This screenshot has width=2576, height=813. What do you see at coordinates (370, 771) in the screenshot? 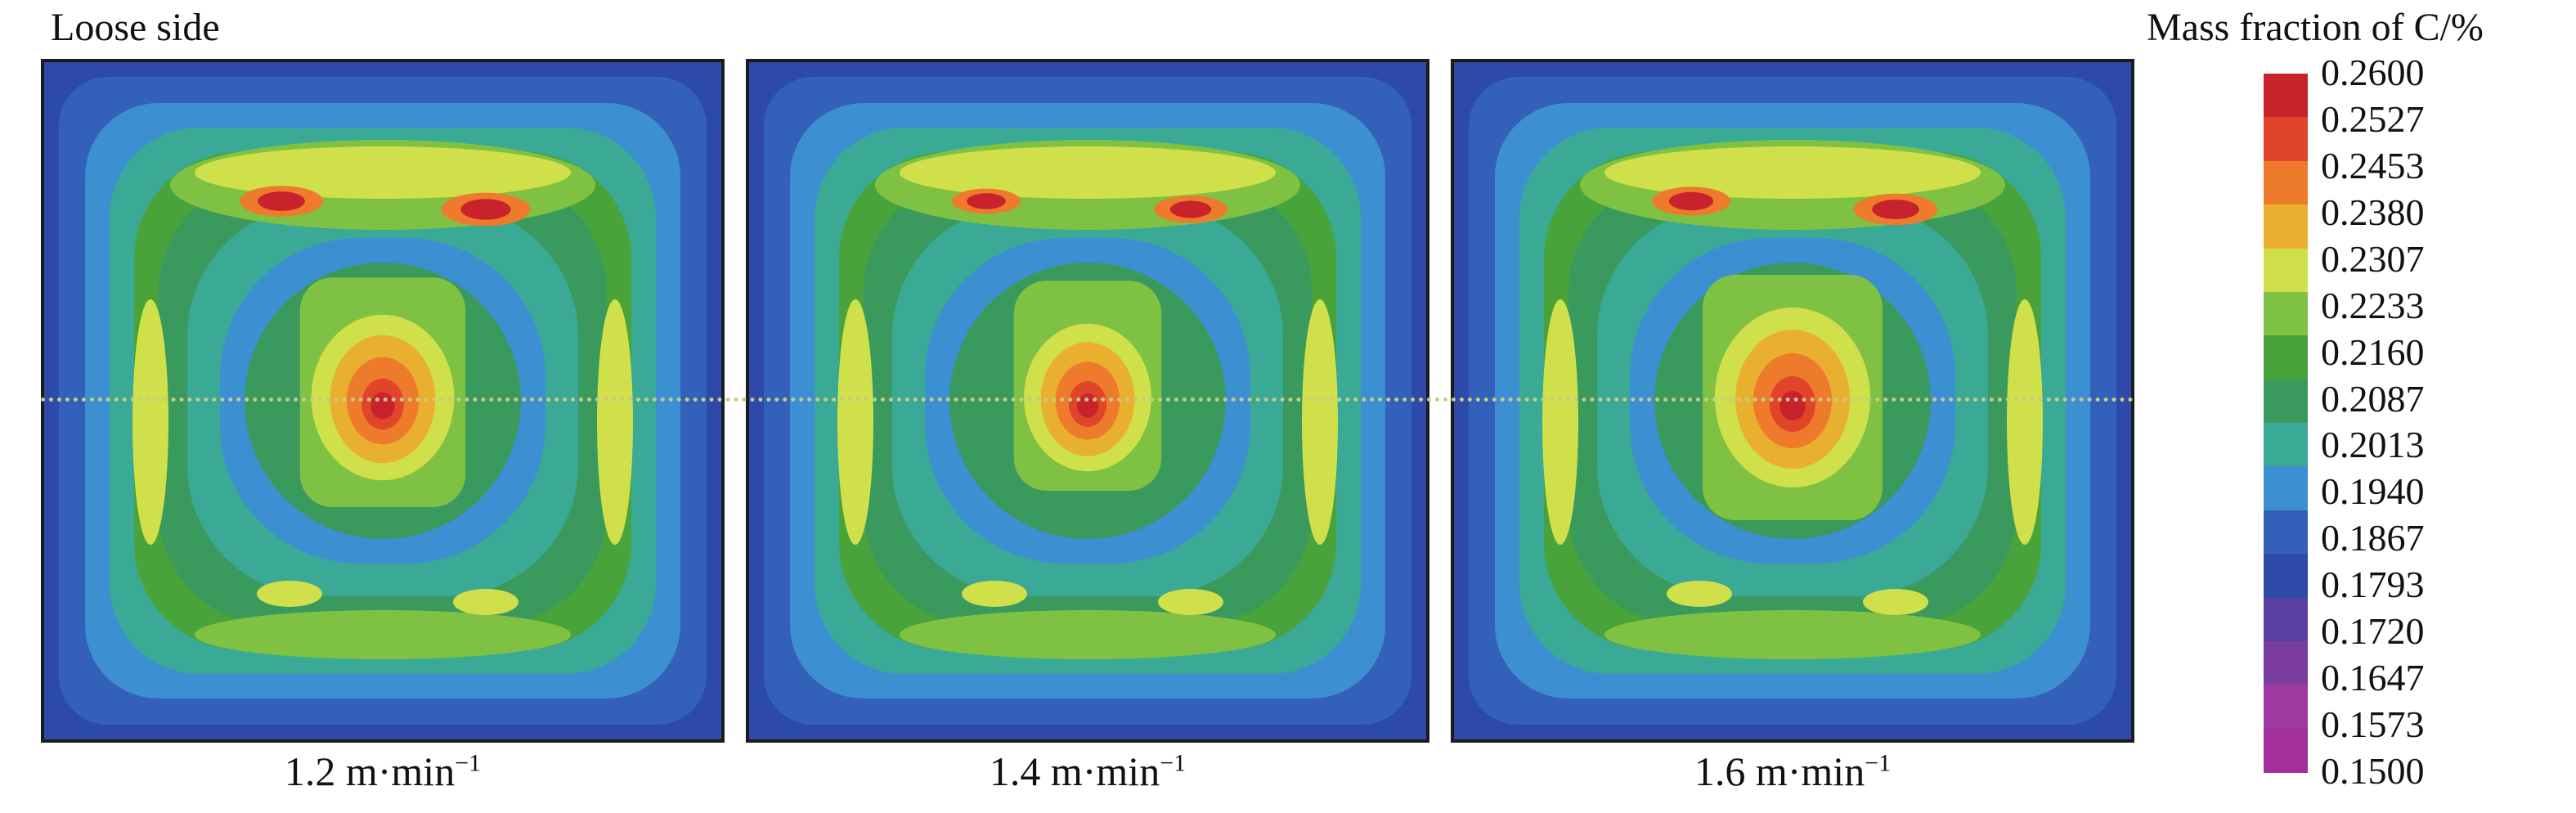
I see `caption-value: 1.2 m·min` at bounding box center [370, 771].